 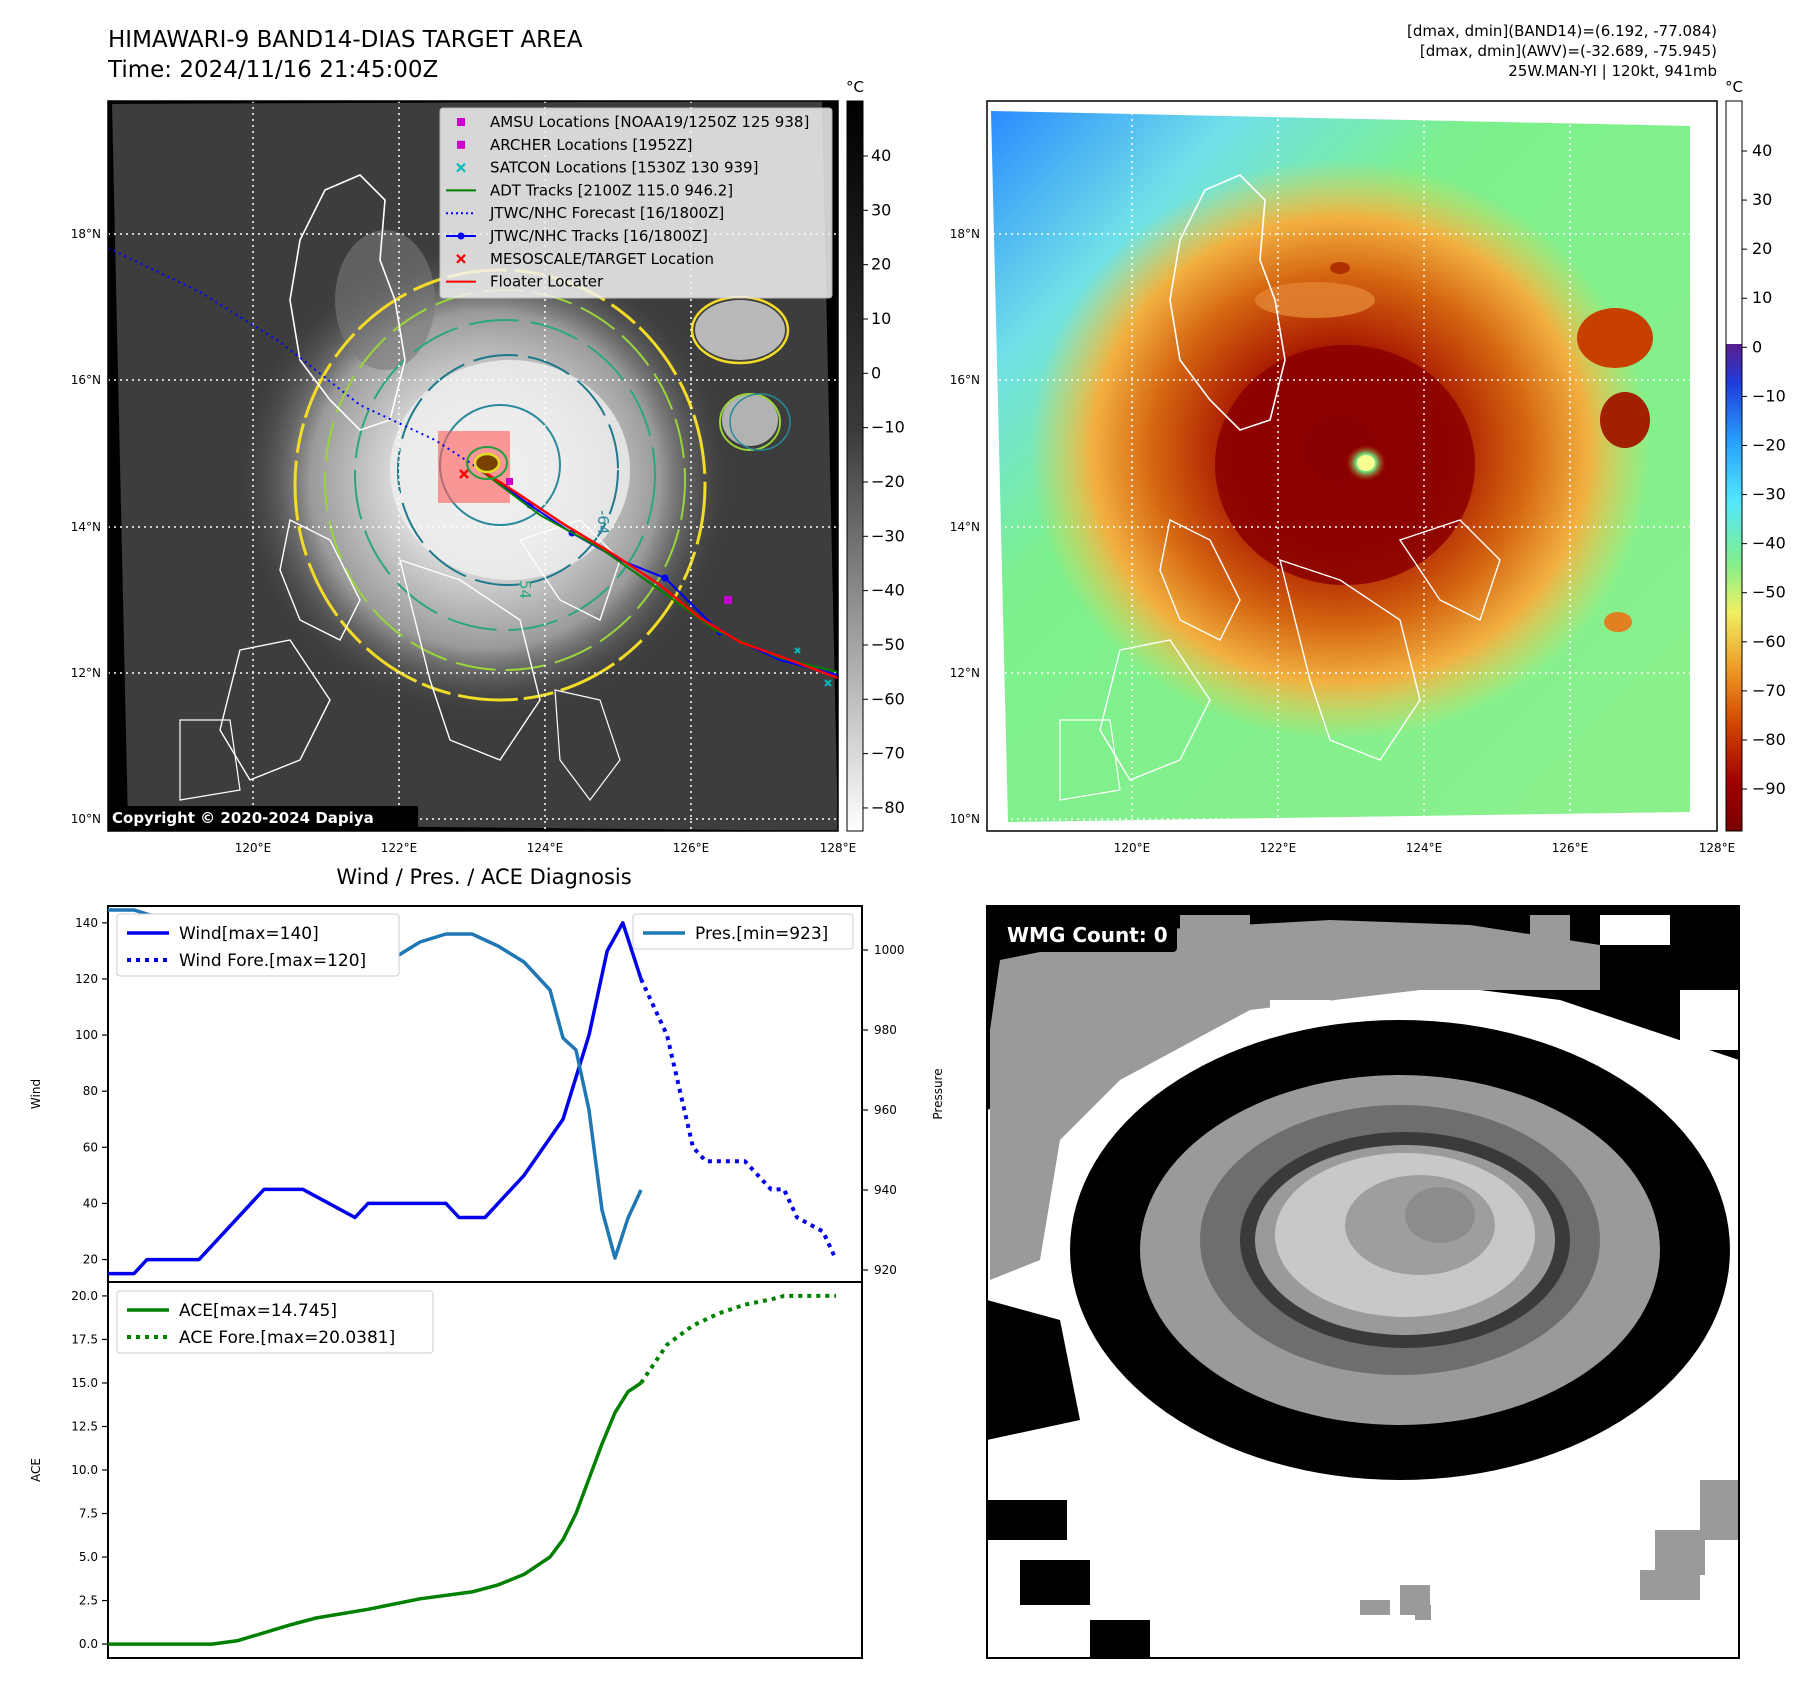 I want to click on awv-colorbar-tick-label: −80, so click(x=1769, y=739).